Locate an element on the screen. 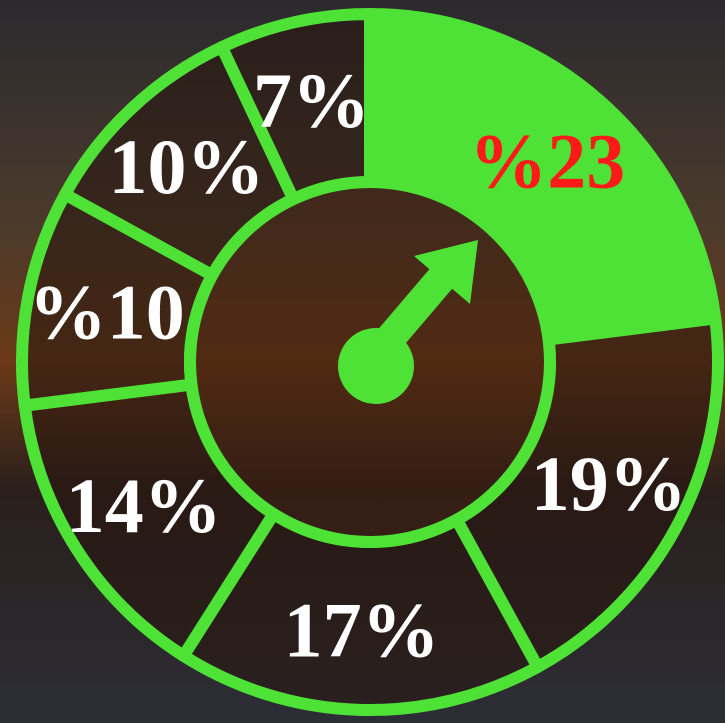  needle is located at coordinates (408, 322).